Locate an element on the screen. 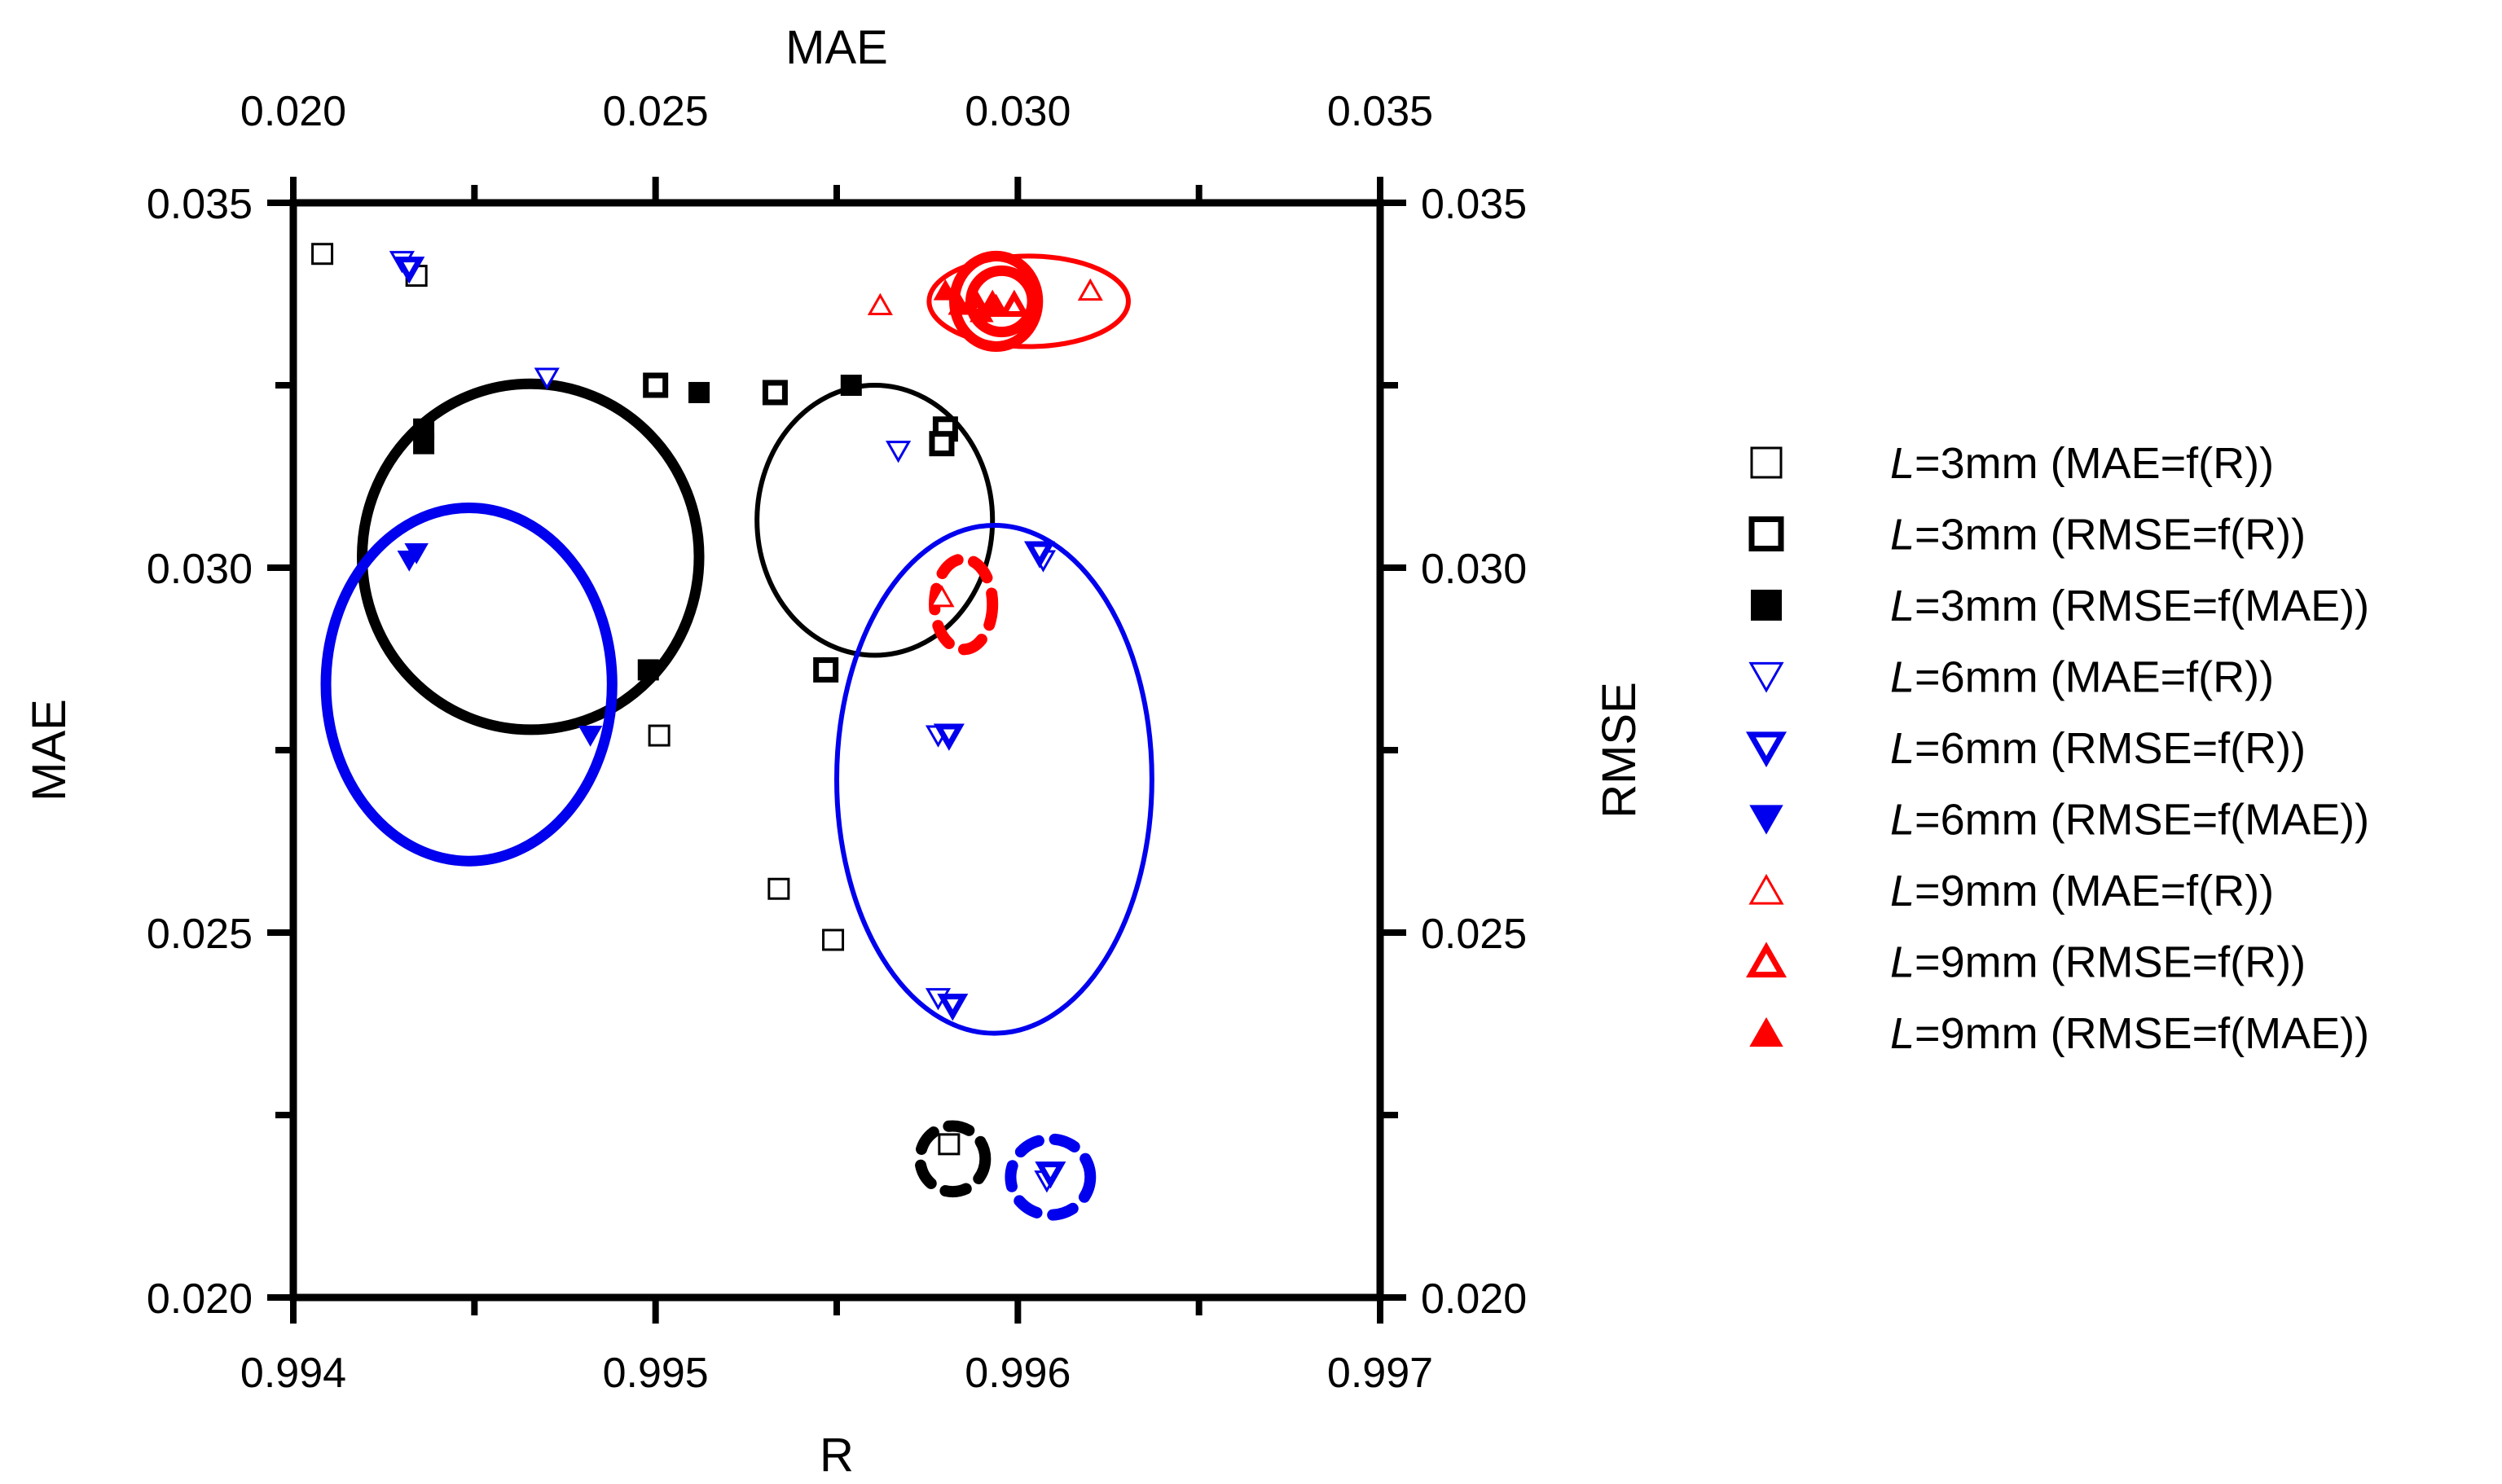  legend-label: L=3mm (RMSE=f(R)) is located at coordinates (2098, 535).